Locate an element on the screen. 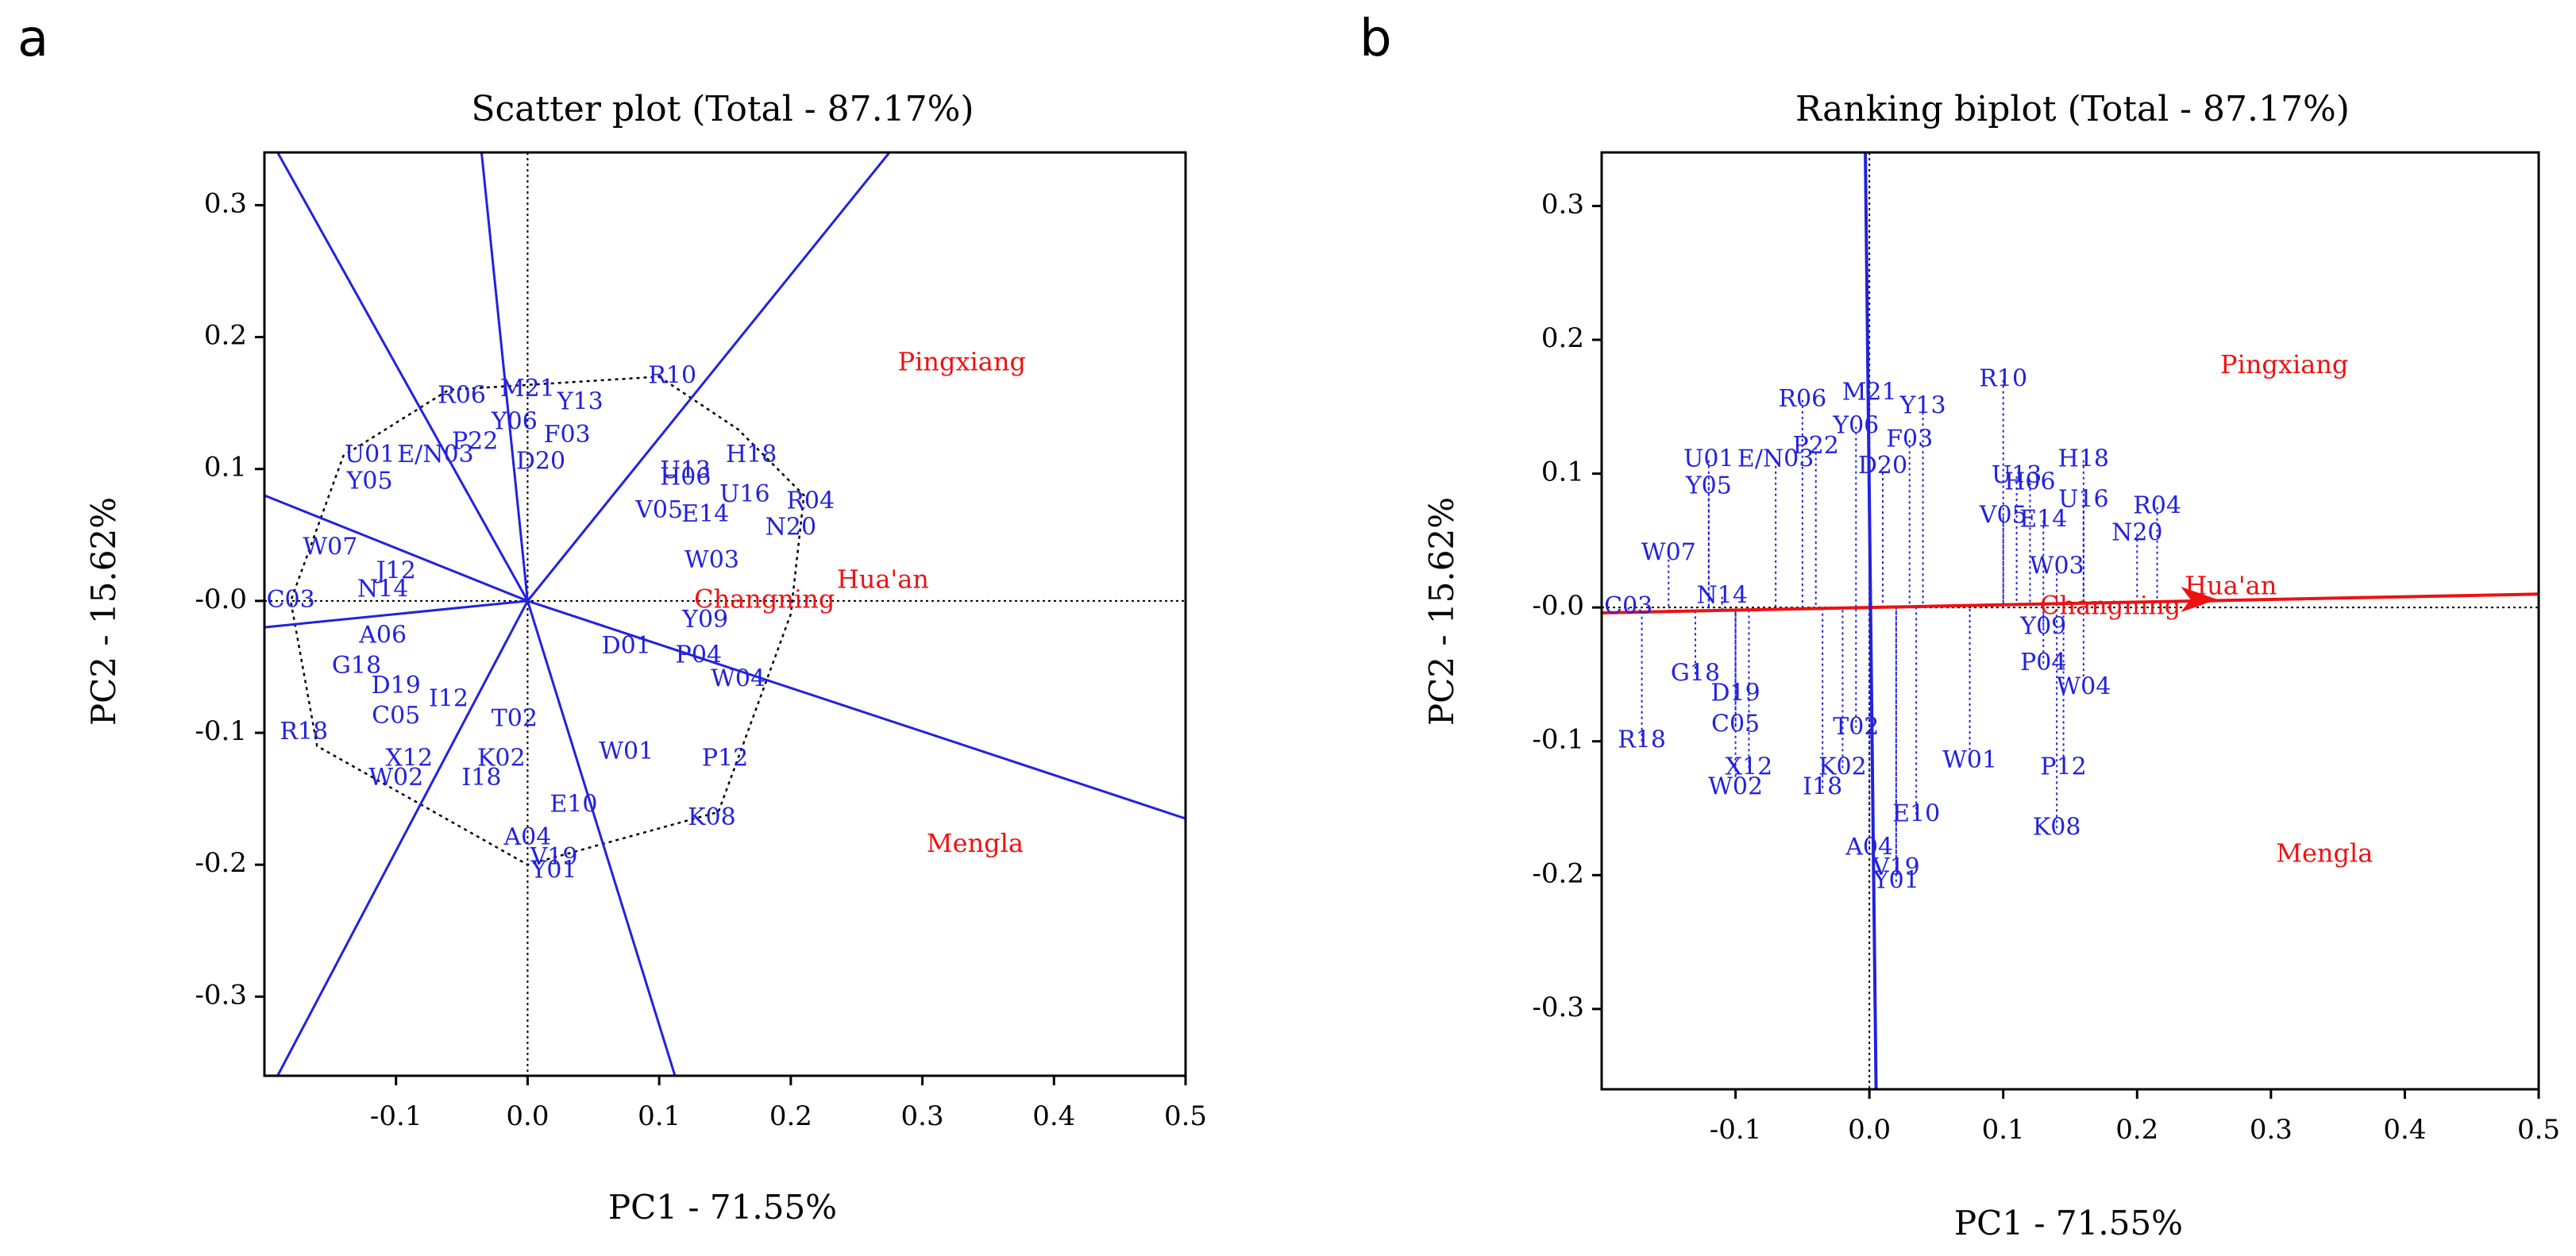 The width and height of the screenshot is (2576, 1256). genotype-label-23-b: G18 is located at coordinates (1695, 673).